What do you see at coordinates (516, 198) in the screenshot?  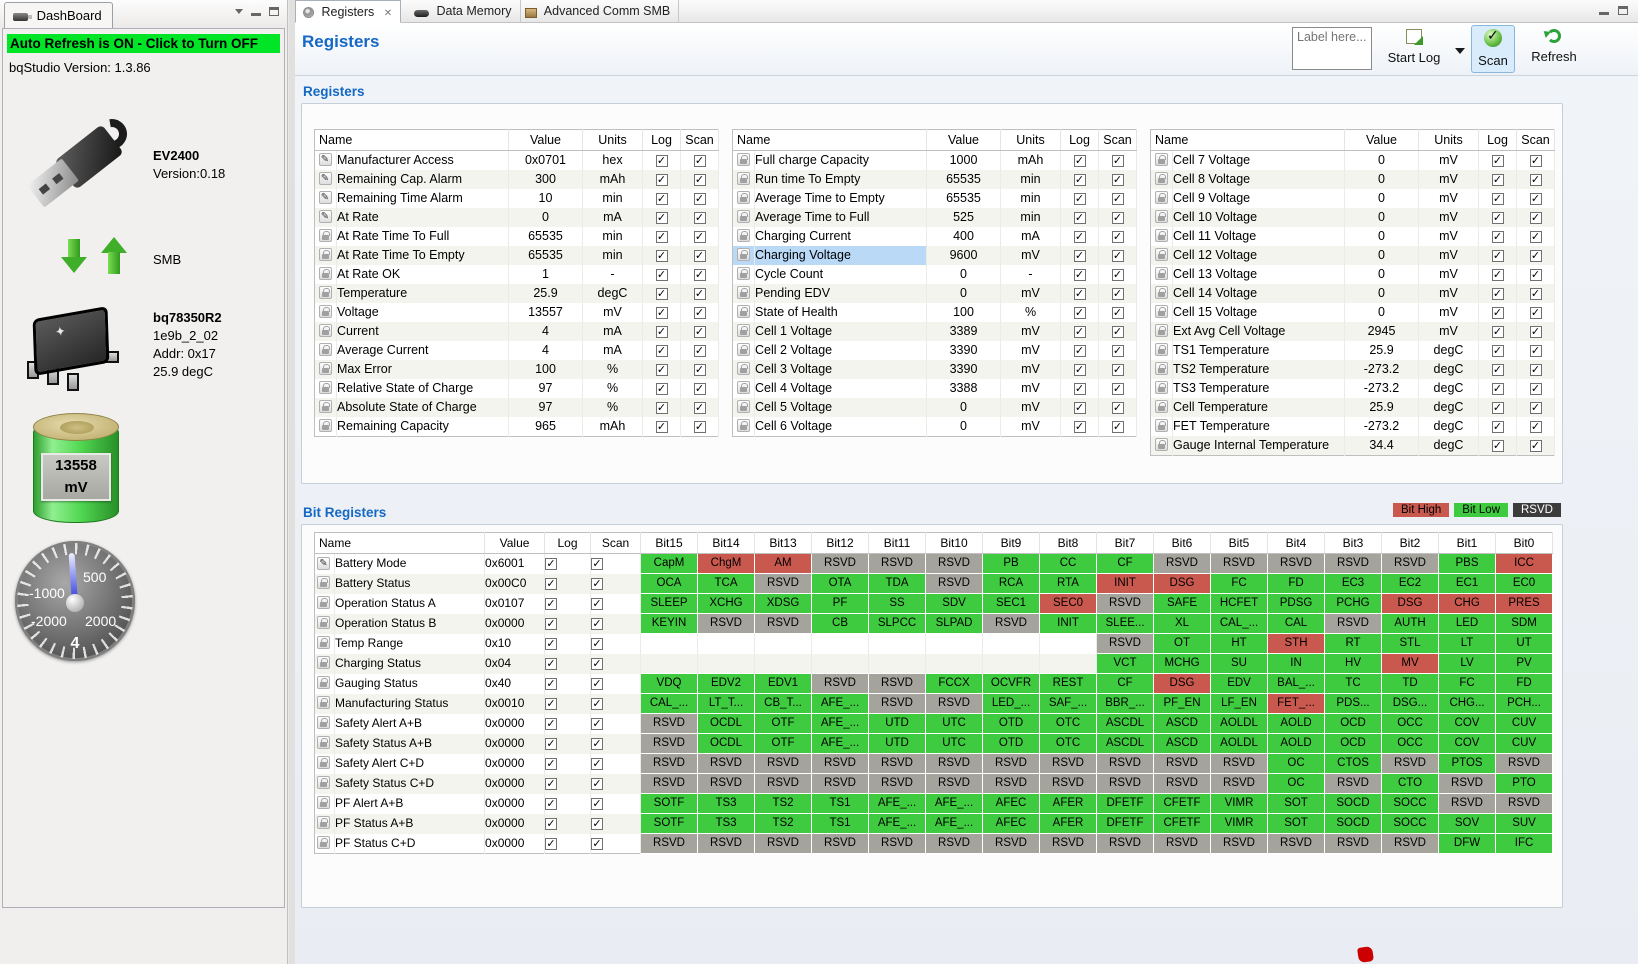 I see `table-row: ✎ Remaining Time Alarm 10 min ✓ ✓` at bounding box center [516, 198].